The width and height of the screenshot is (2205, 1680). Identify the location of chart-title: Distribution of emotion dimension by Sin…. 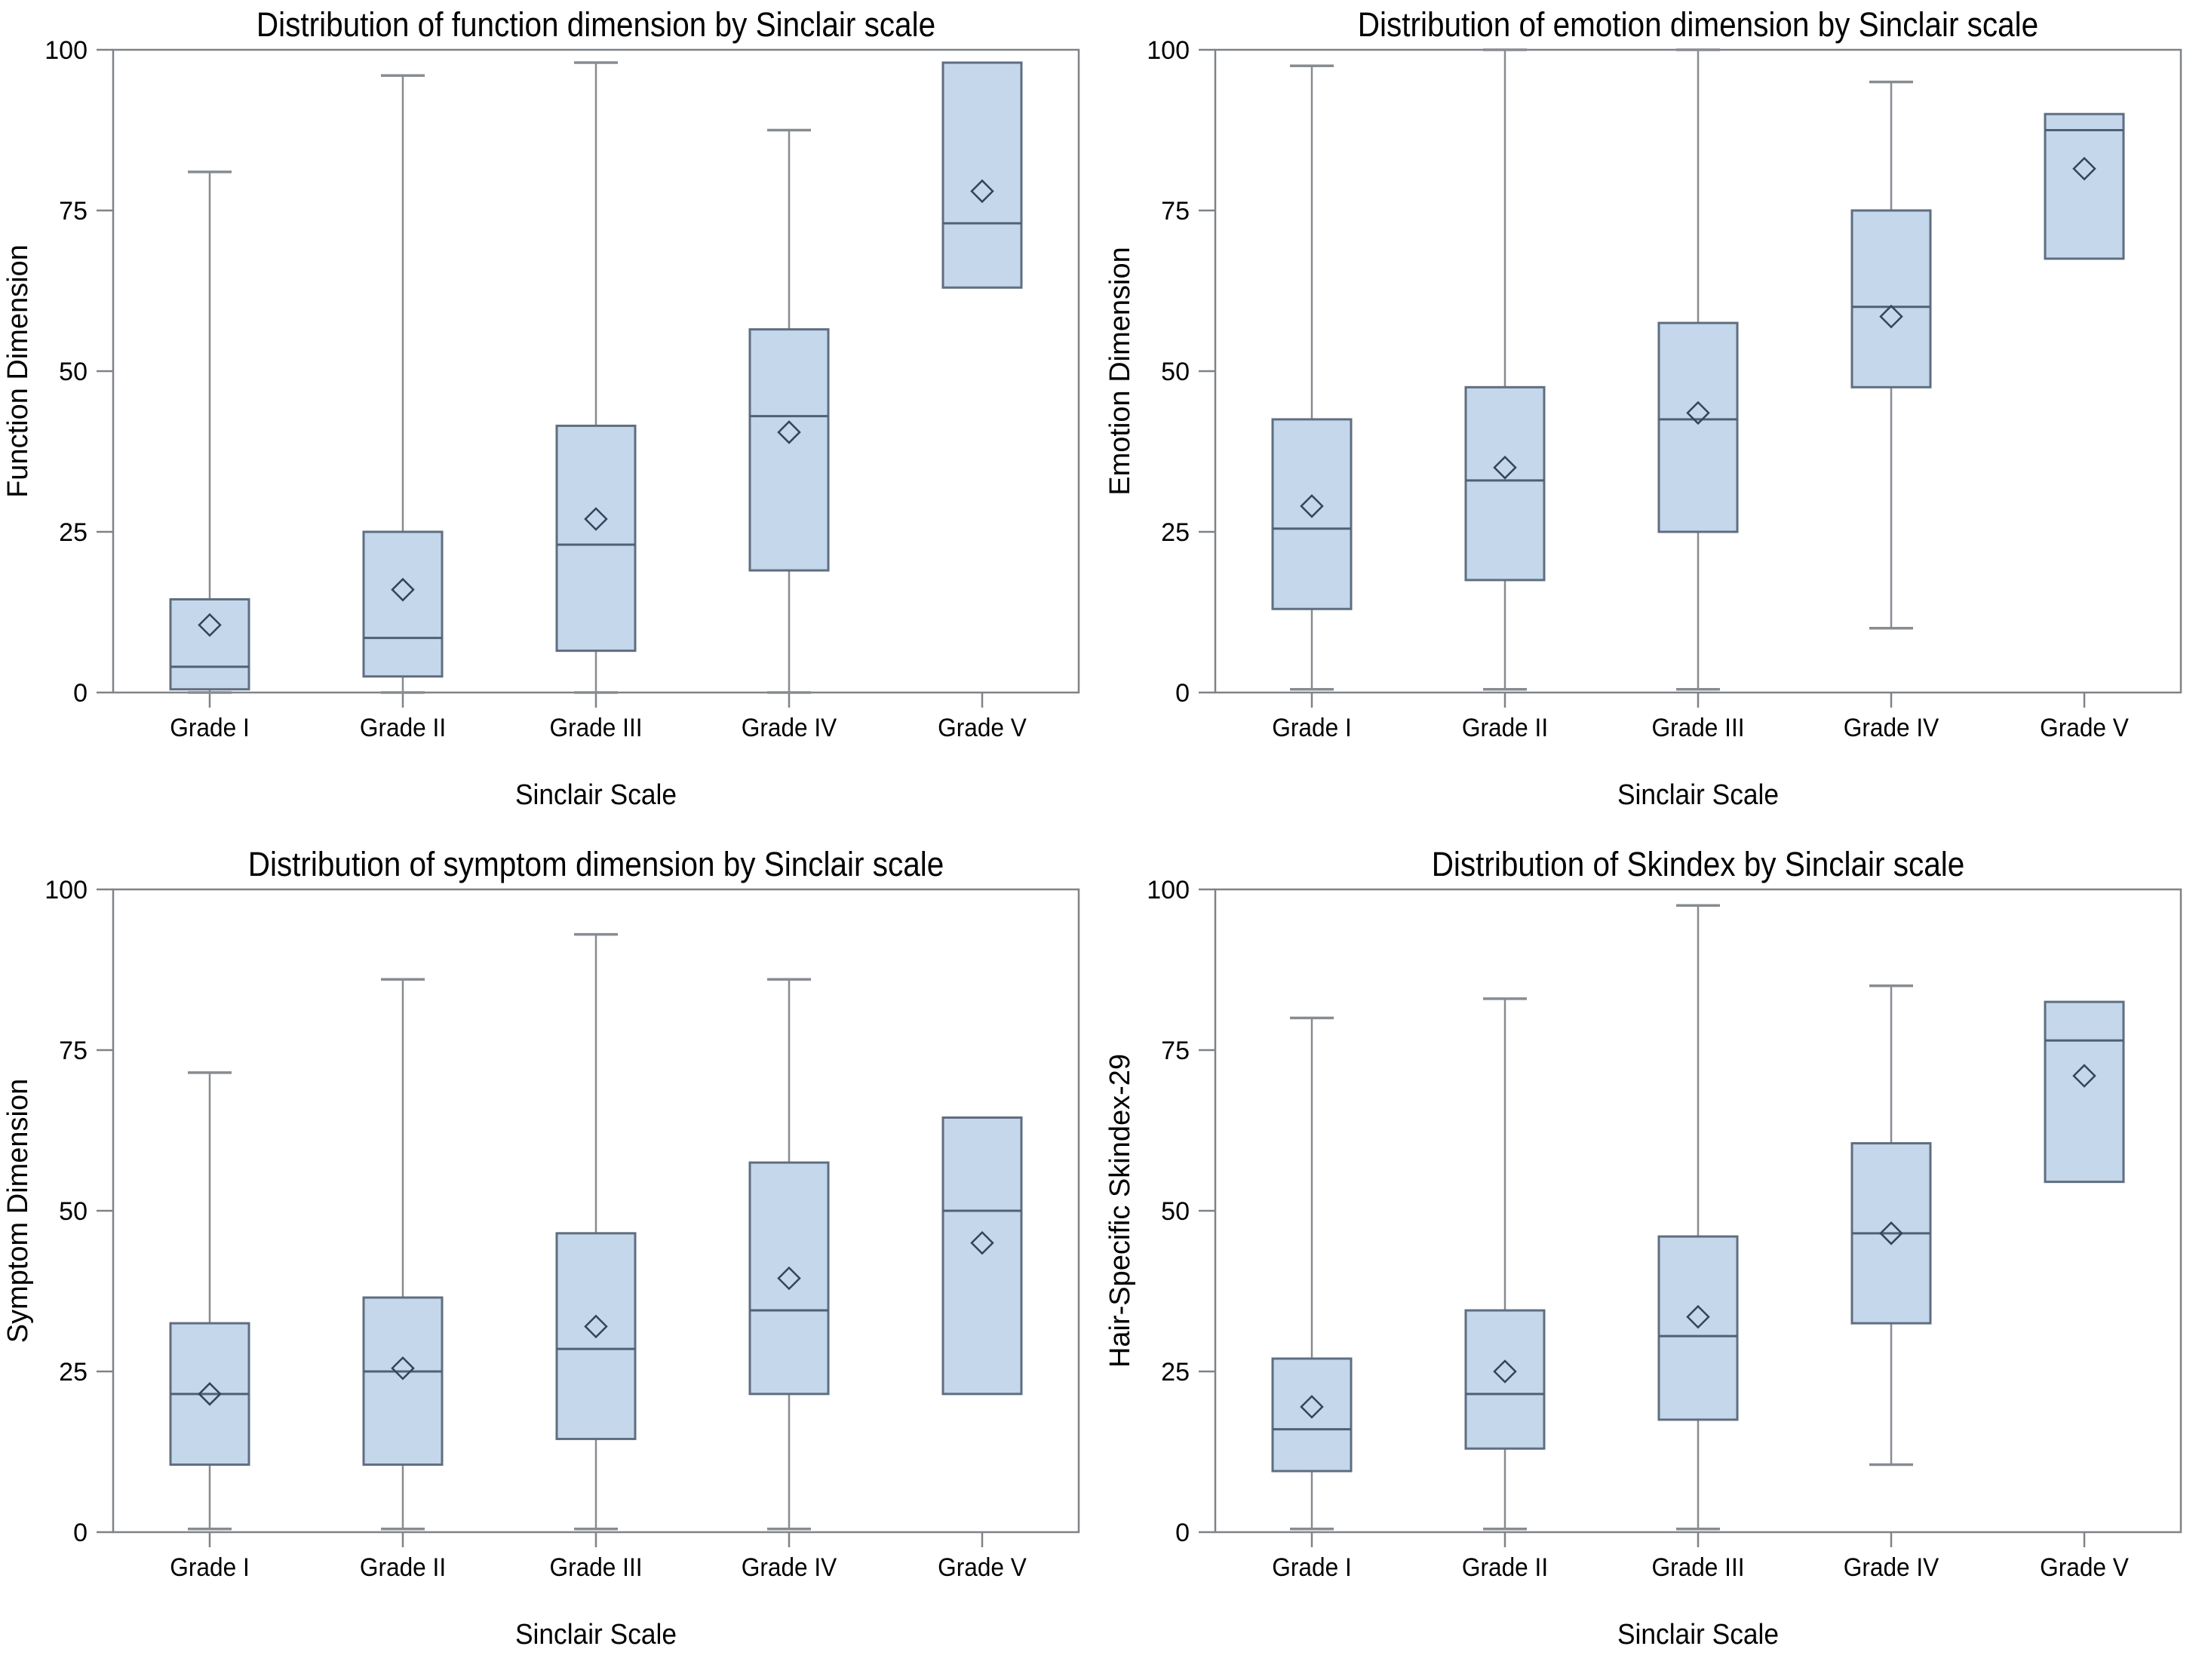
(1698, 25).